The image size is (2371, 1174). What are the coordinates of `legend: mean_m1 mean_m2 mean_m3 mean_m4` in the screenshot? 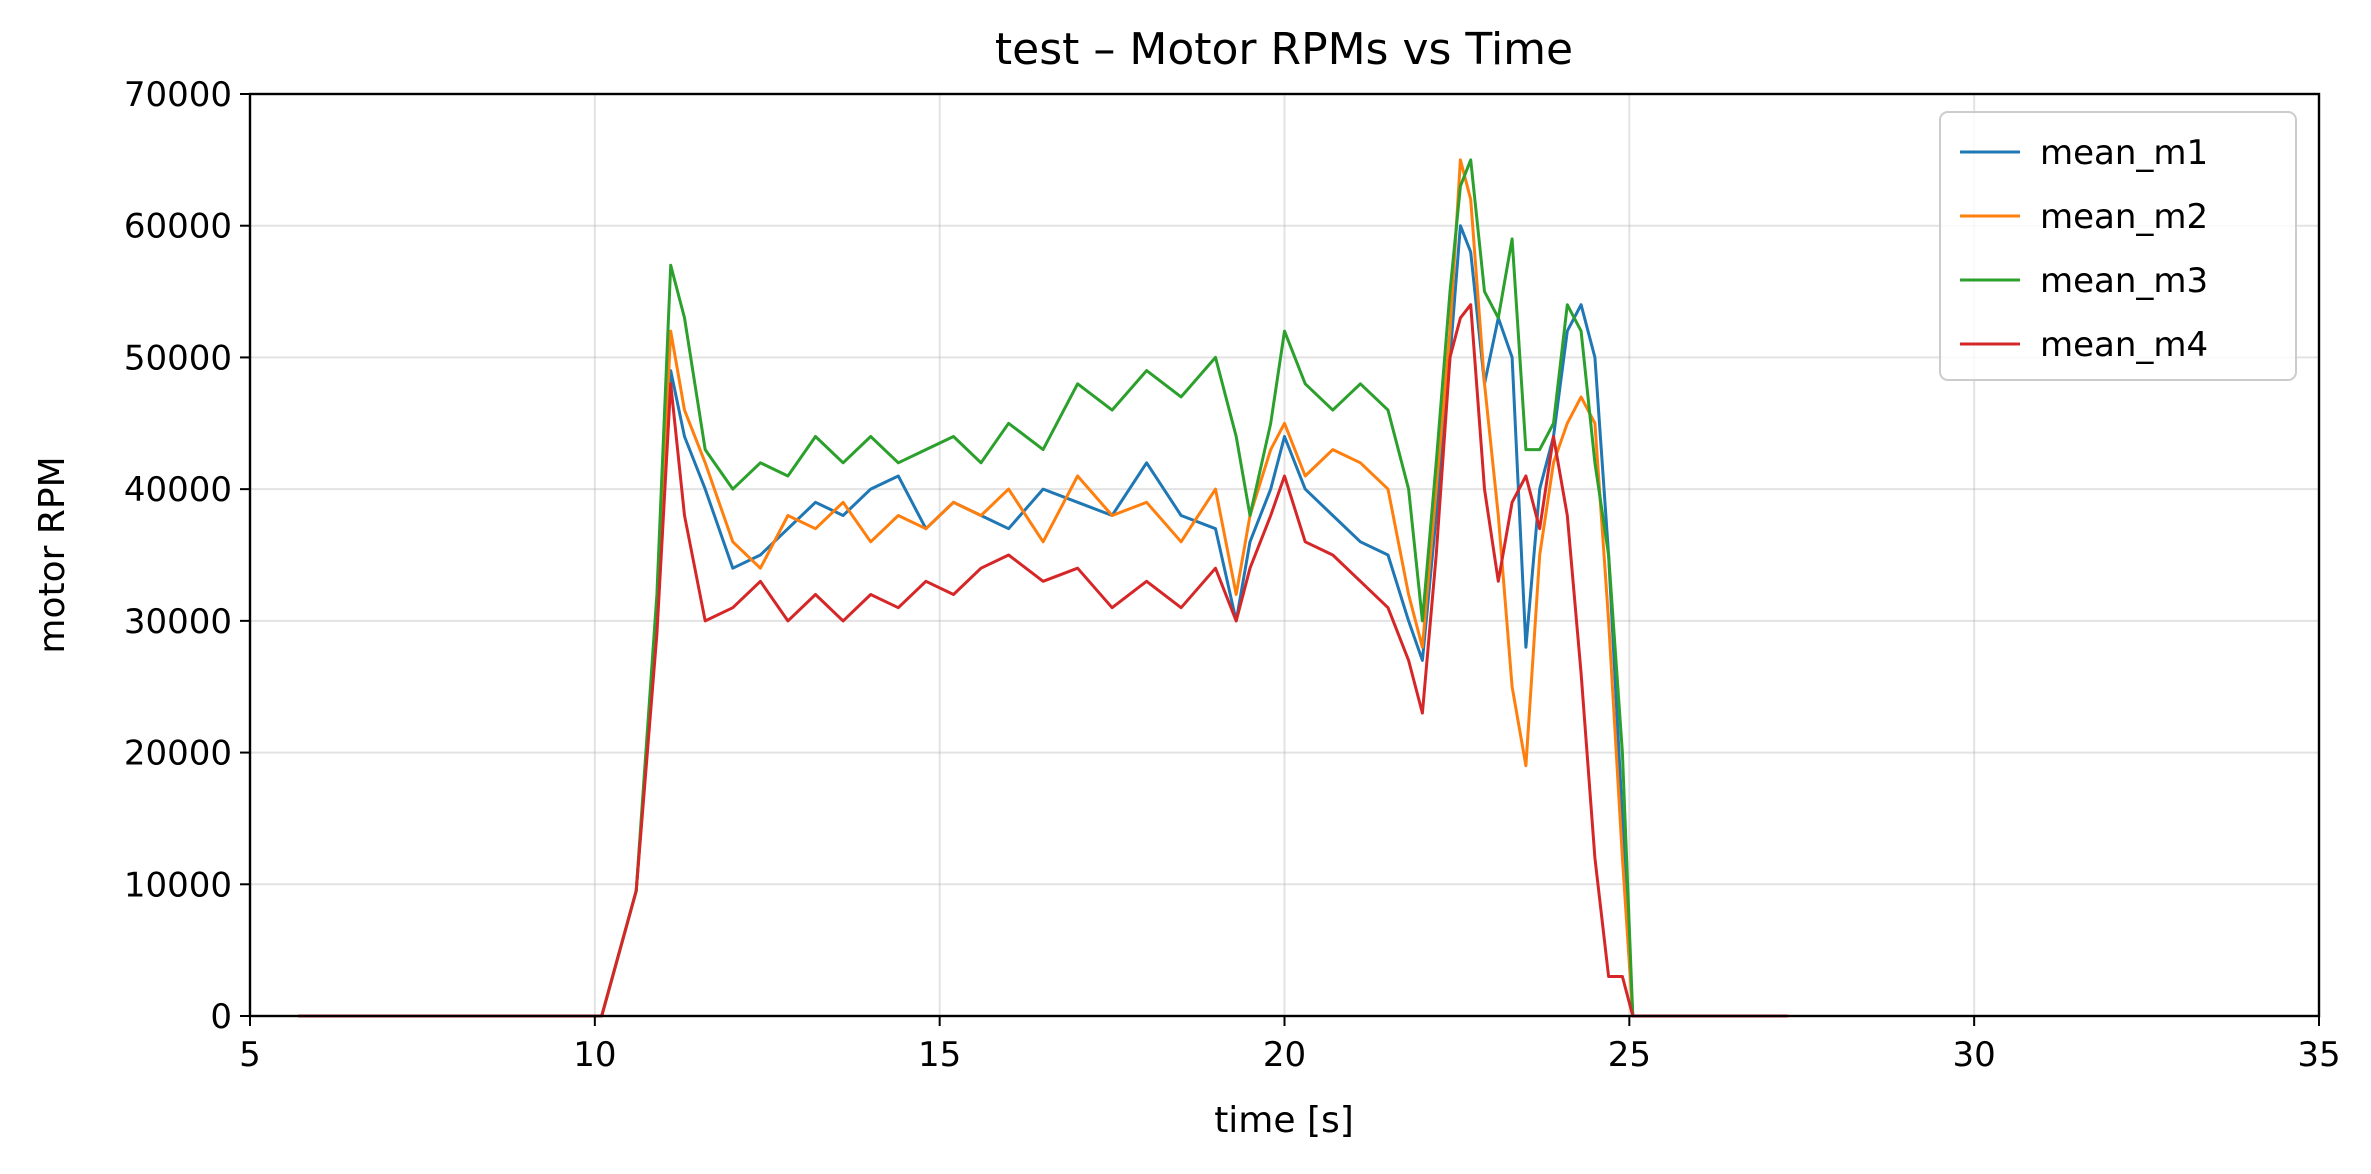 It's located at (2118, 246).